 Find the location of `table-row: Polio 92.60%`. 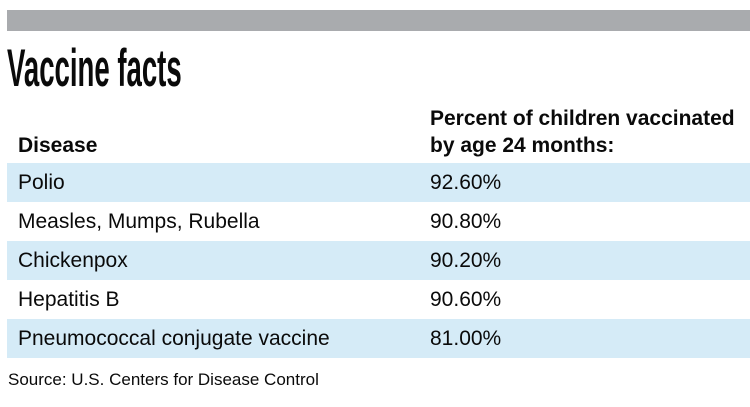

table-row: Polio 92.60% is located at coordinates (378, 182).